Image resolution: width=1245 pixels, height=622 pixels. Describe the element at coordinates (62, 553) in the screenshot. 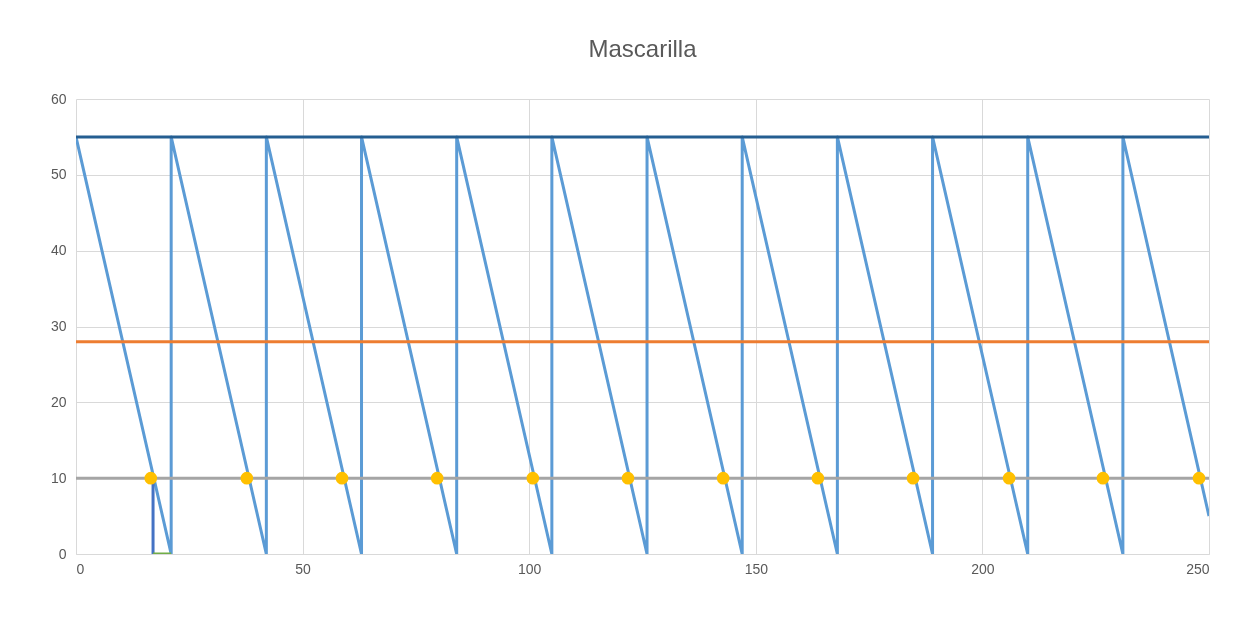

I see `y-tick-label: 0` at that location.